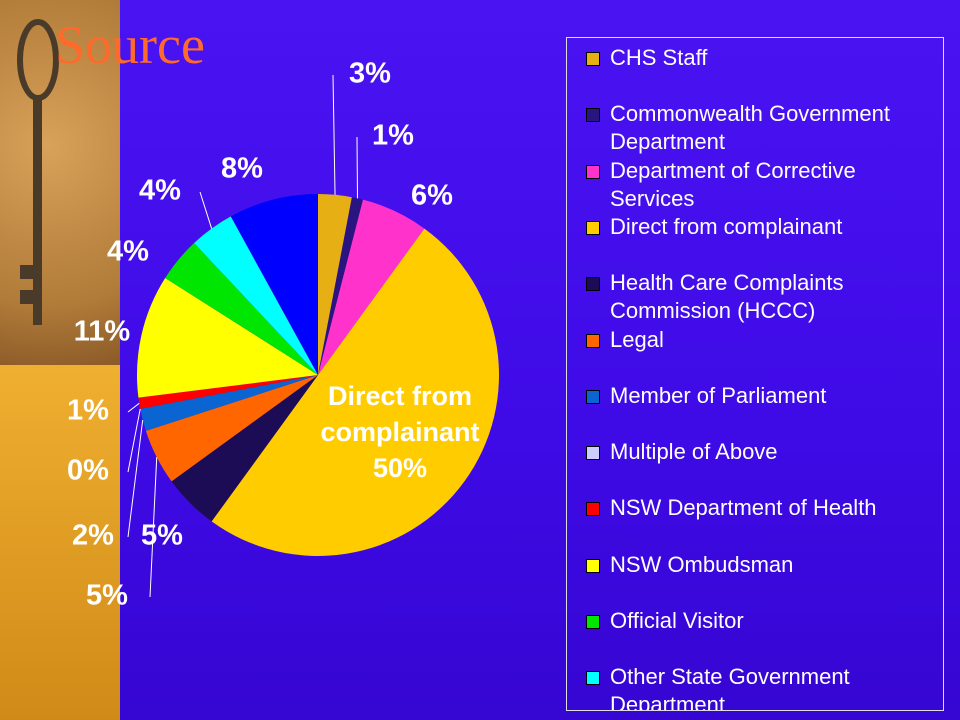 The width and height of the screenshot is (960, 720). Describe the element at coordinates (659, 57) in the screenshot. I see `legend-label: CHS Staff` at that location.